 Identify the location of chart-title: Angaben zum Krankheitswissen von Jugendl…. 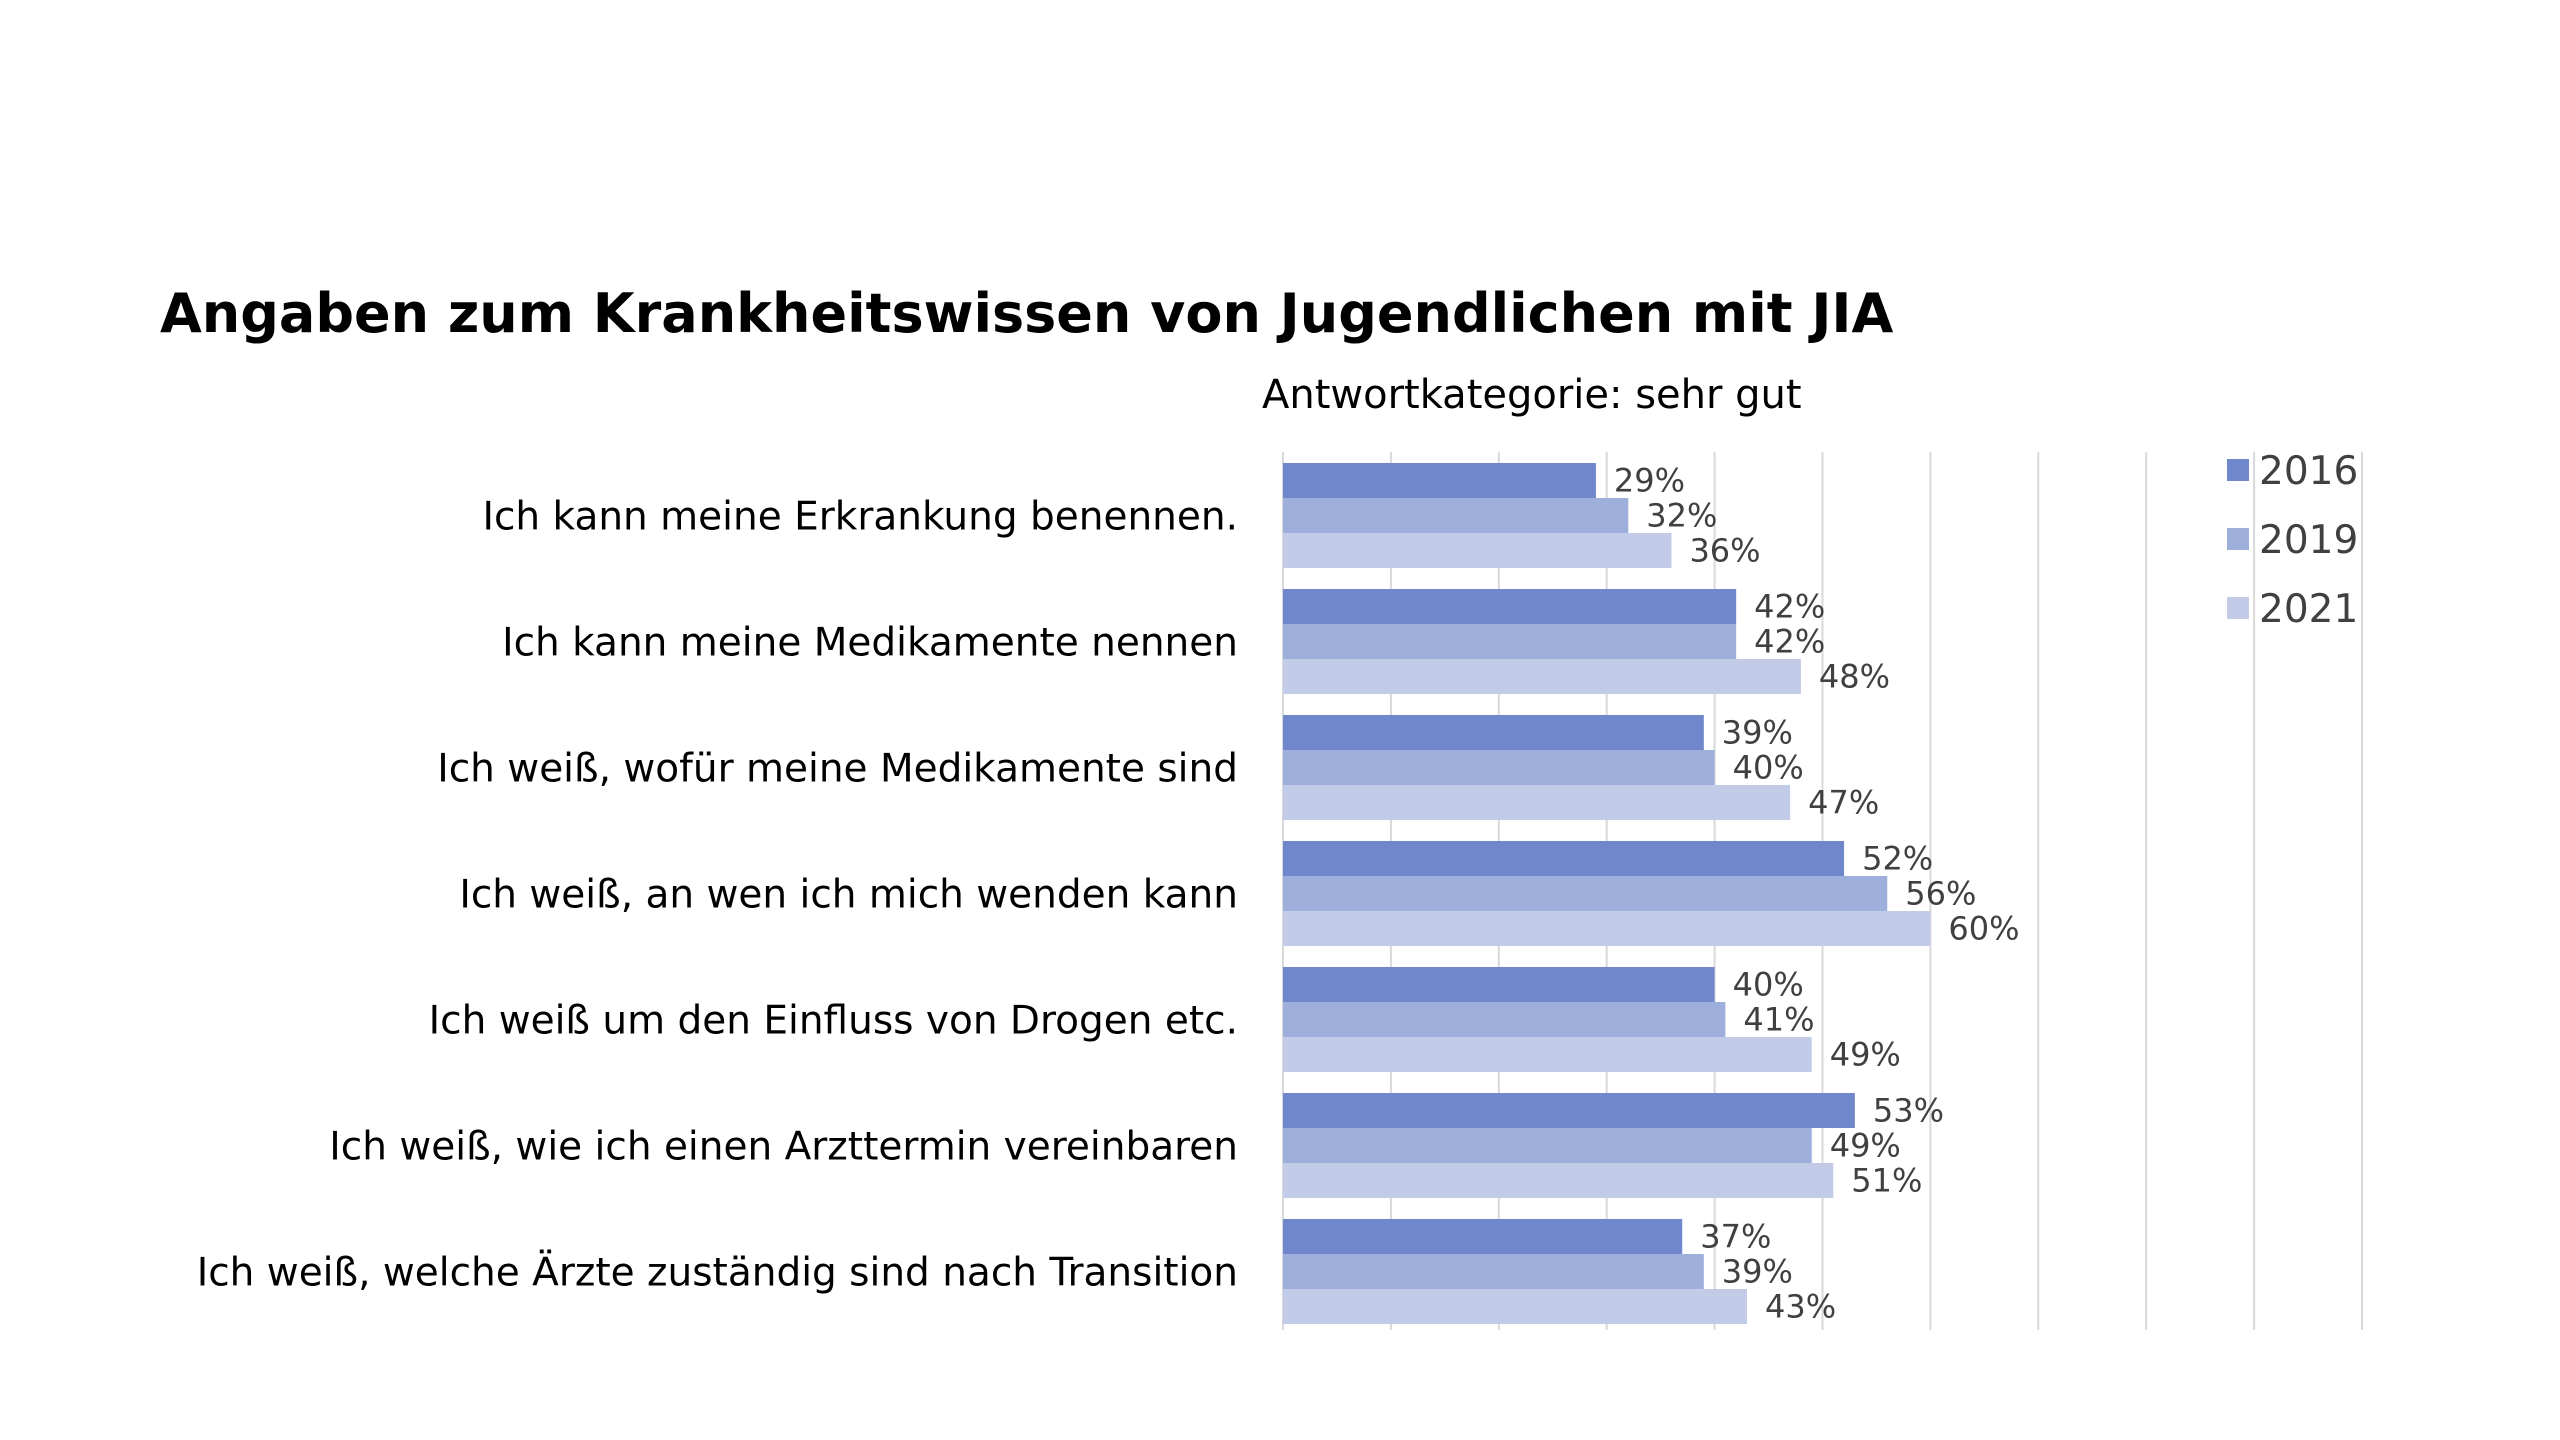
(1027, 313).